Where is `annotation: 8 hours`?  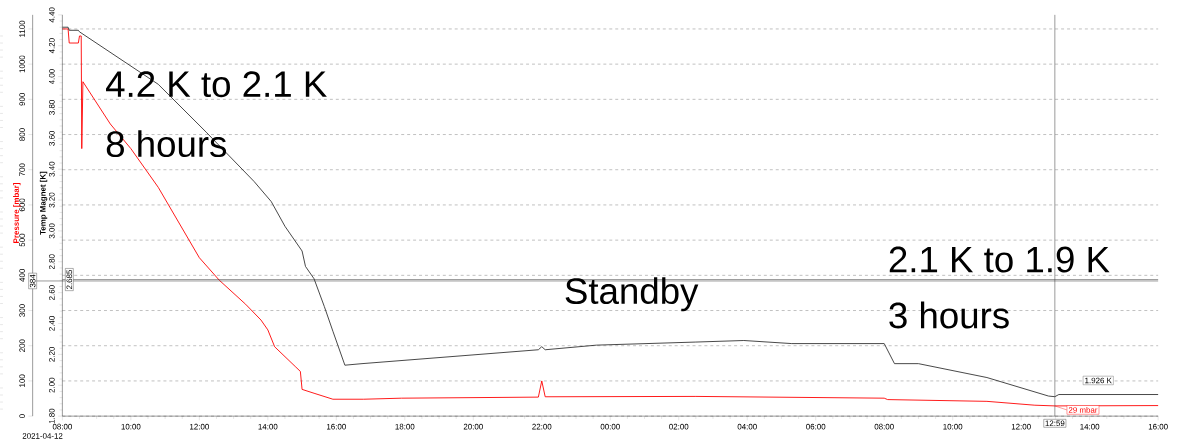
annotation: 8 hours is located at coordinates (166, 144).